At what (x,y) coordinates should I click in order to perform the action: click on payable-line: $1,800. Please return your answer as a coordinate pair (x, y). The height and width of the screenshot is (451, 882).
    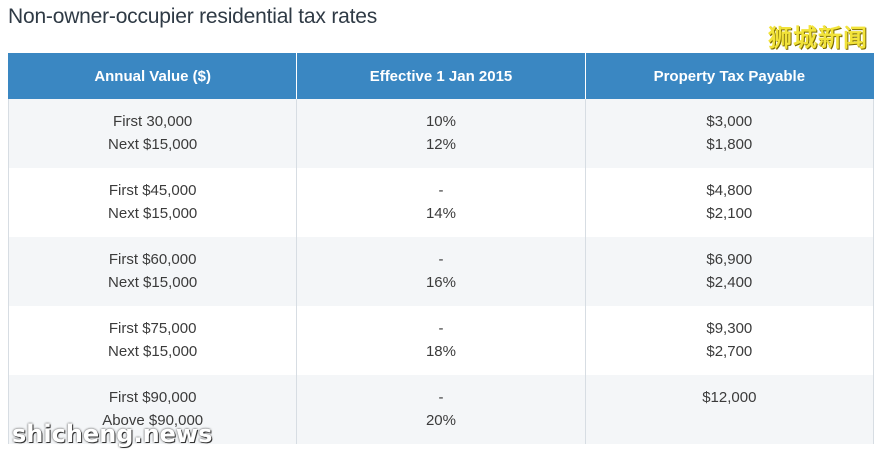
    Looking at the image, I should click on (729, 144).